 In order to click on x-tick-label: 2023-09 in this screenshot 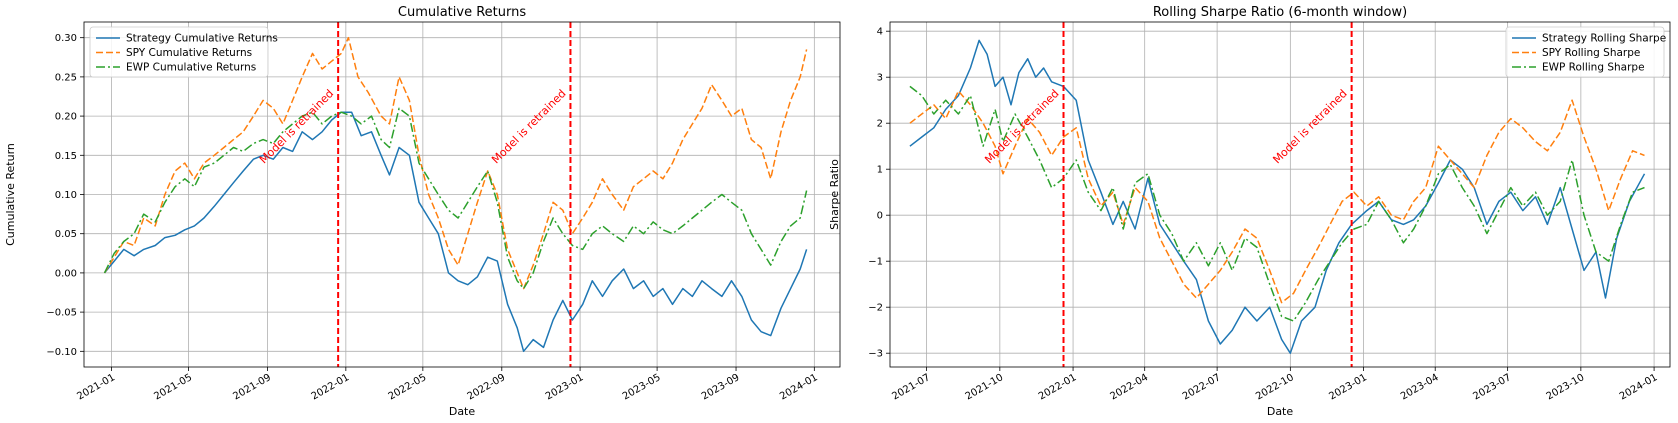, I will do `click(721, 387)`.